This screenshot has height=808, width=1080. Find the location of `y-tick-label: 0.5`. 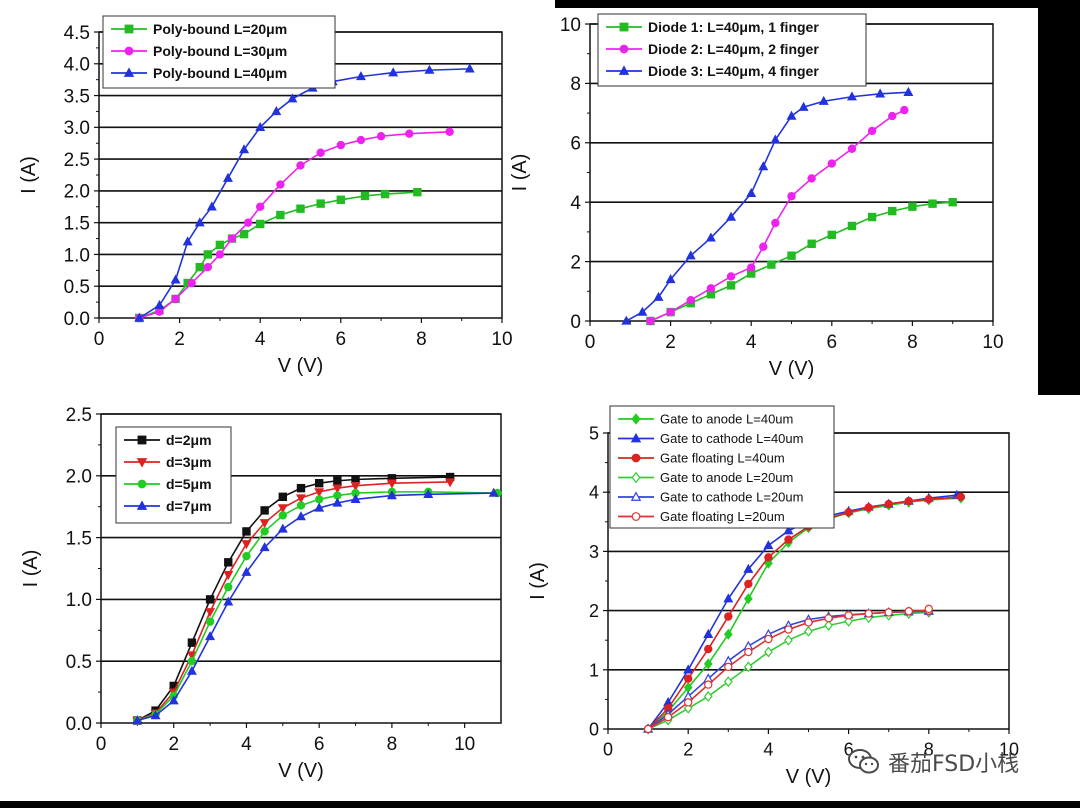

y-tick-label: 0.5 is located at coordinates (77, 287).